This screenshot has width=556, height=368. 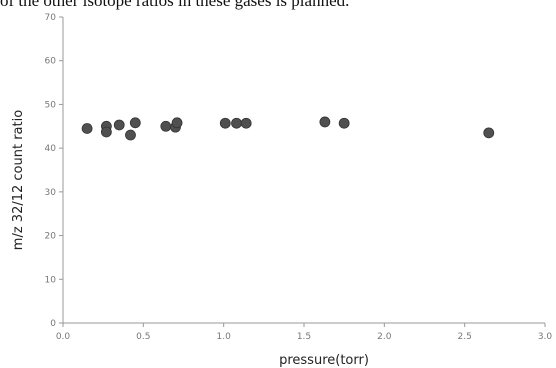 What do you see at coordinates (51, 149) in the screenshot?
I see `y-tick-label: 40` at bounding box center [51, 149].